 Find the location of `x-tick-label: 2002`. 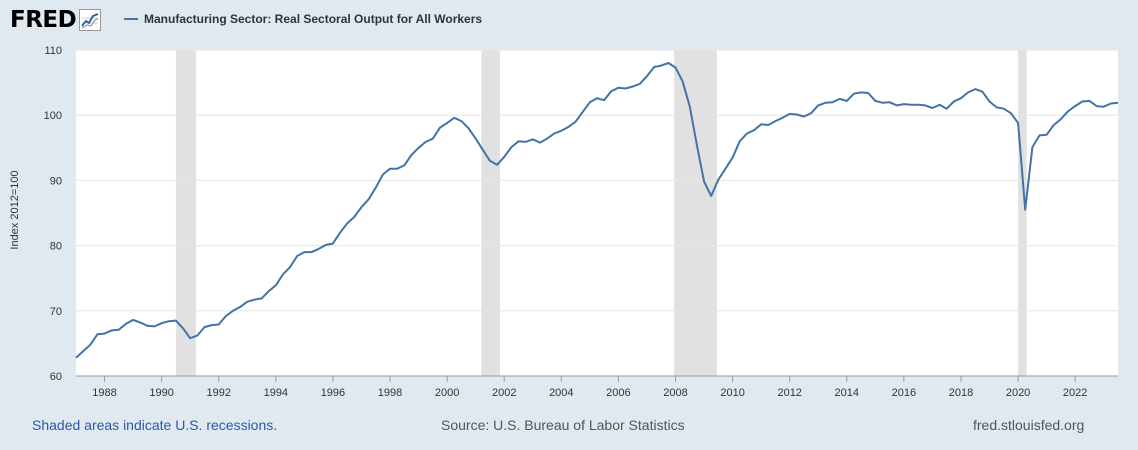

x-tick-label: 2002 is located at coordinates (504, 393).